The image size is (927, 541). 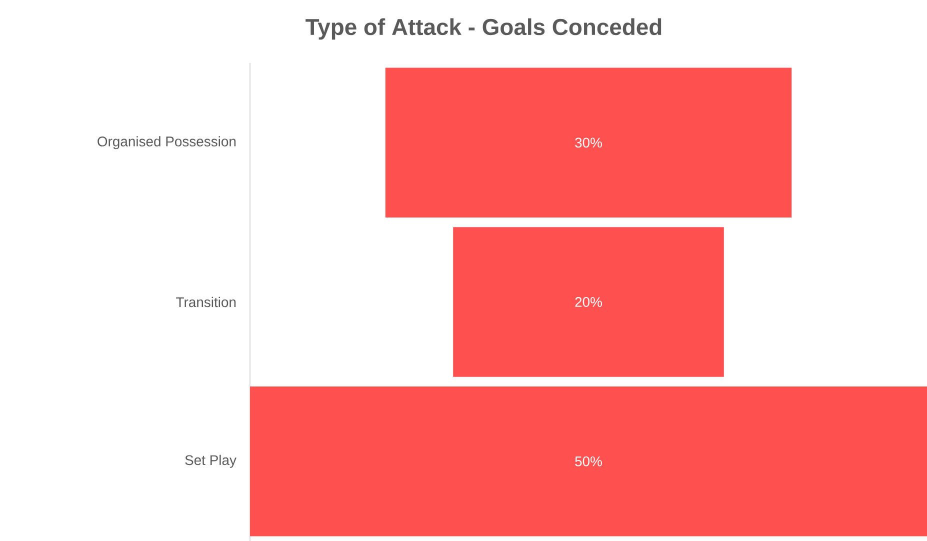 I want to click on text: Type of Attack - Goals Conceded, so click(x=484, y=29).